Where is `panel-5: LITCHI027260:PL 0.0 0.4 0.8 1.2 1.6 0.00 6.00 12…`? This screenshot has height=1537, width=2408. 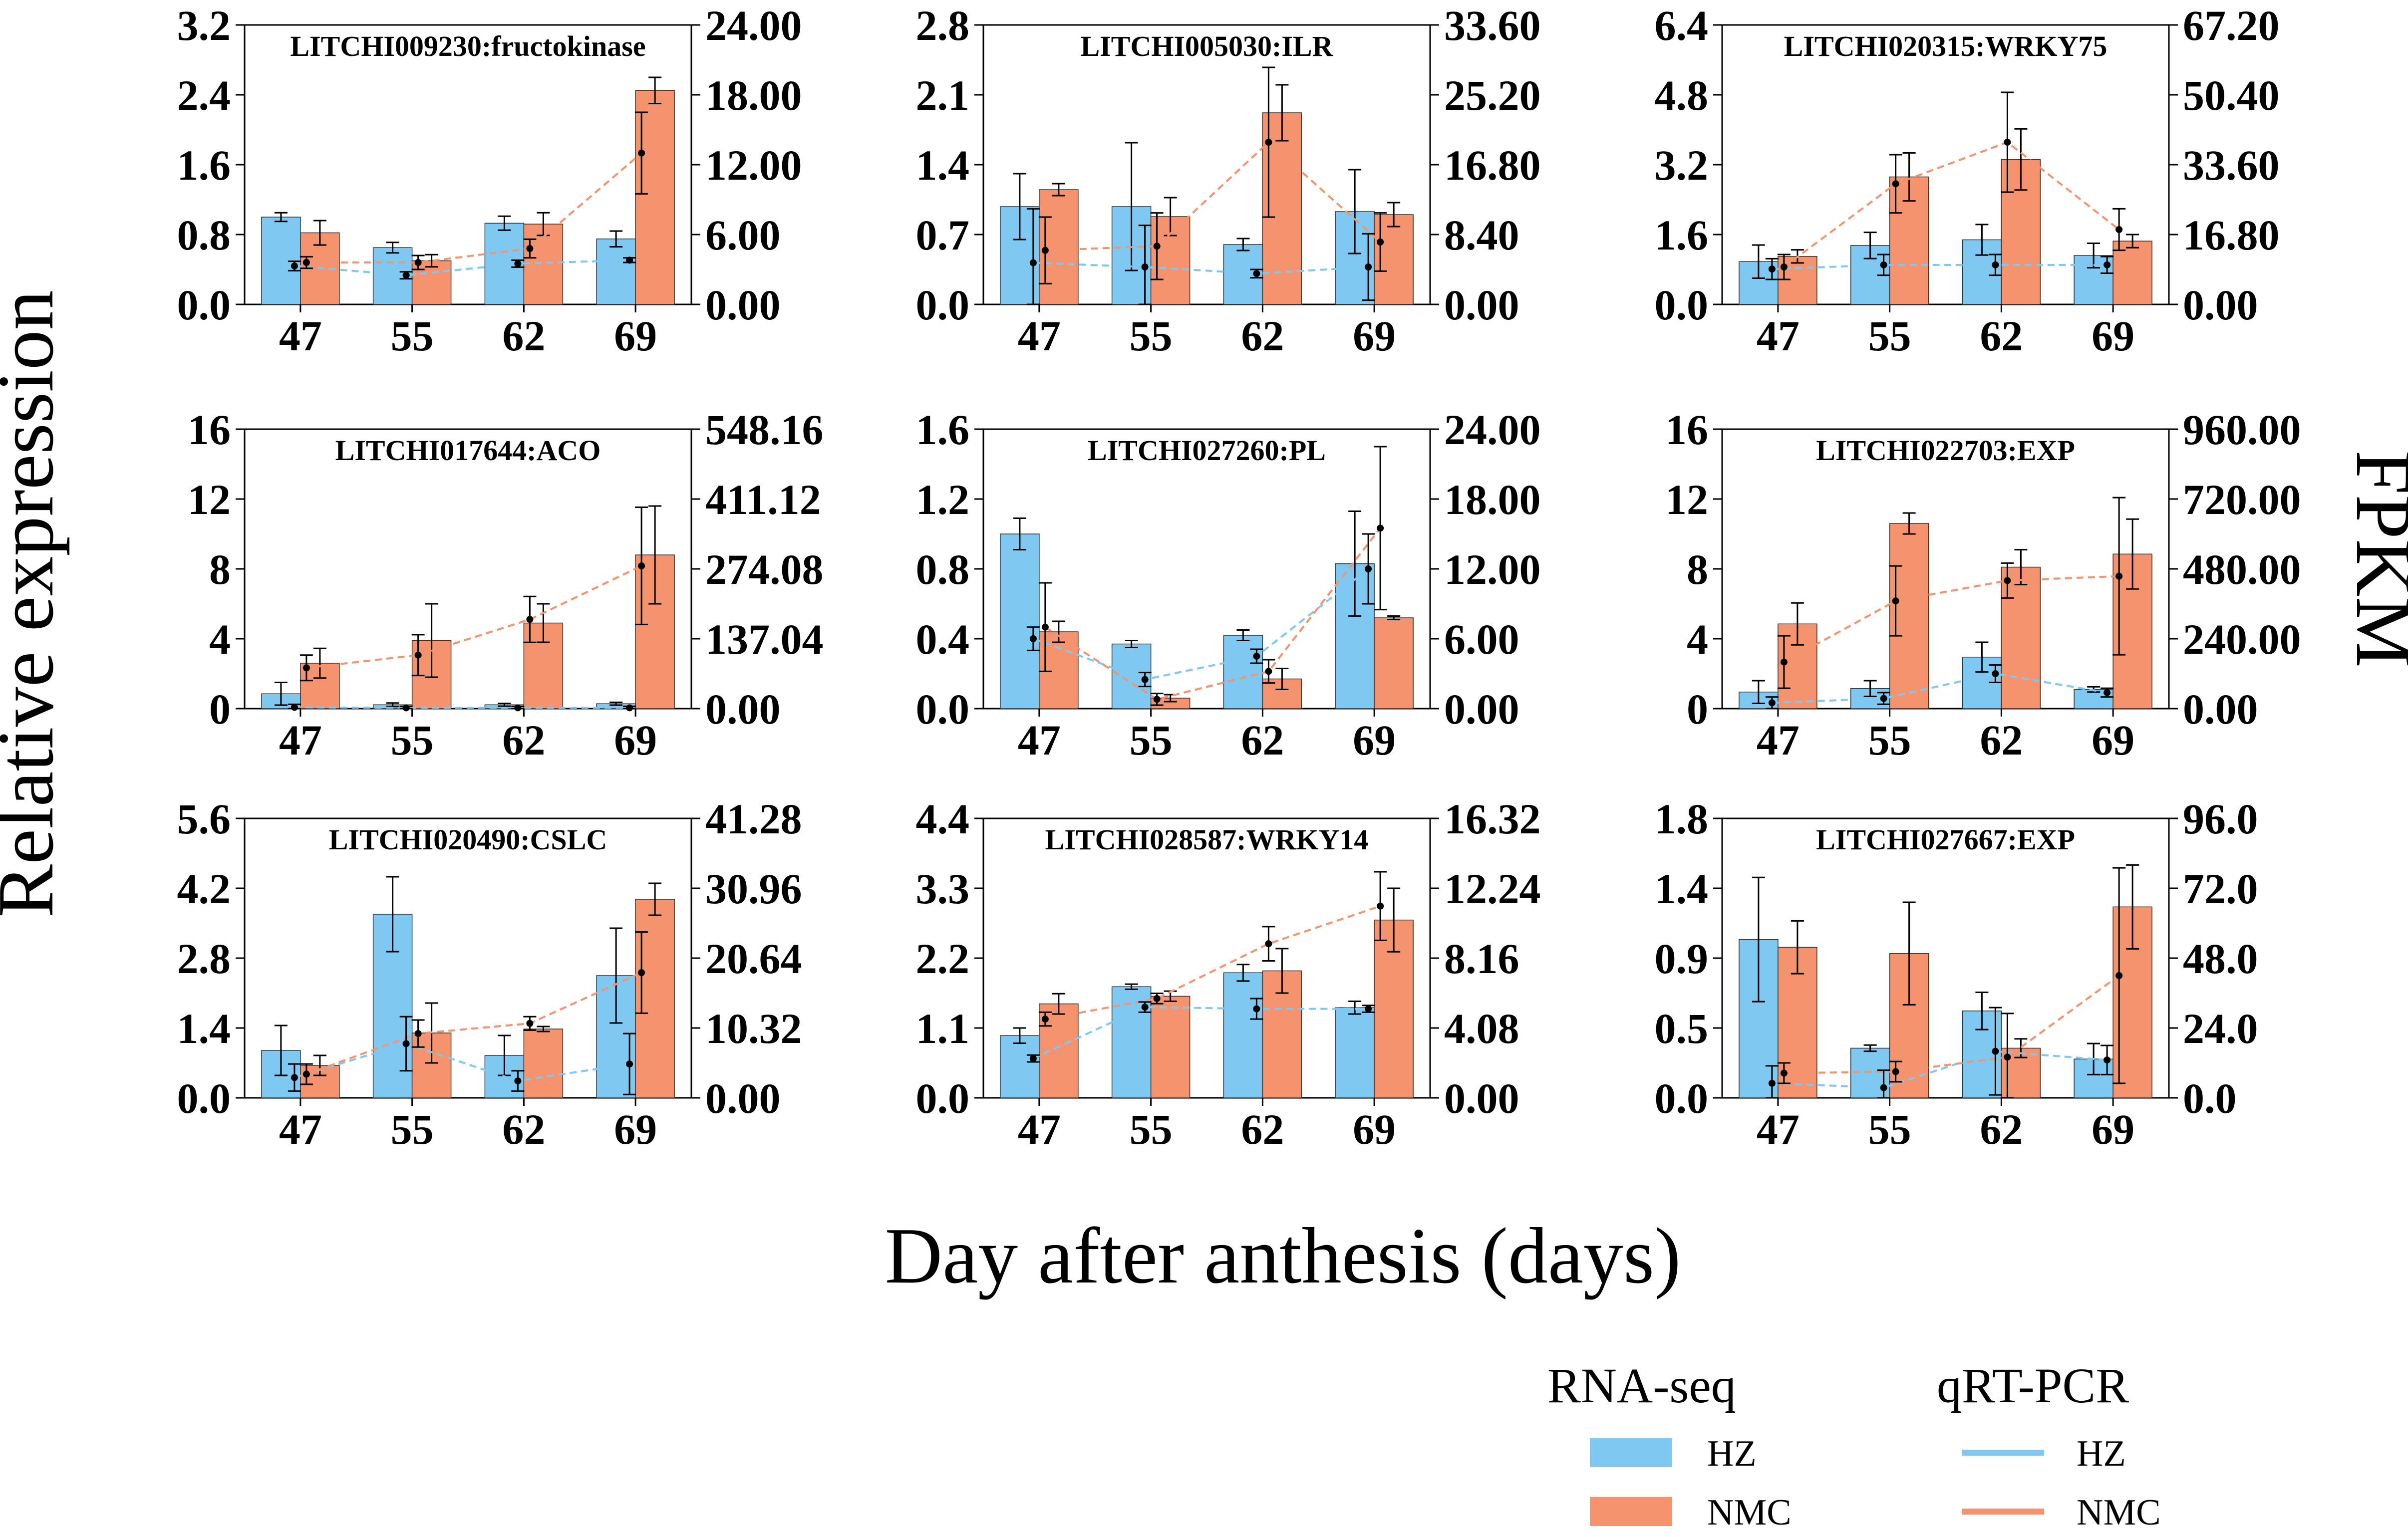
panel-5: LITCHI027260:PL 0.0 0.4 0.8 1.2 1.6 0.00 6.00 12… is located at coordinates (1228, 585).